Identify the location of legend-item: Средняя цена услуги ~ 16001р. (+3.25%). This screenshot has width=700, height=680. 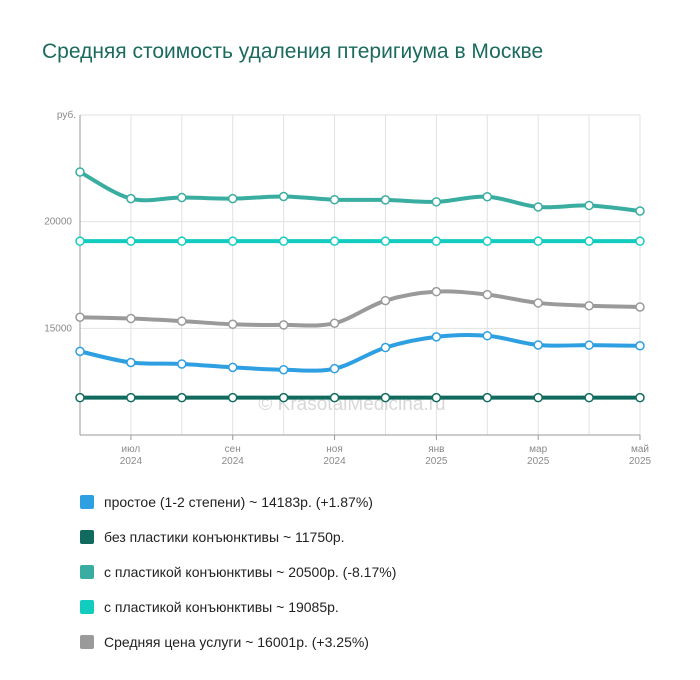
(360, 641).